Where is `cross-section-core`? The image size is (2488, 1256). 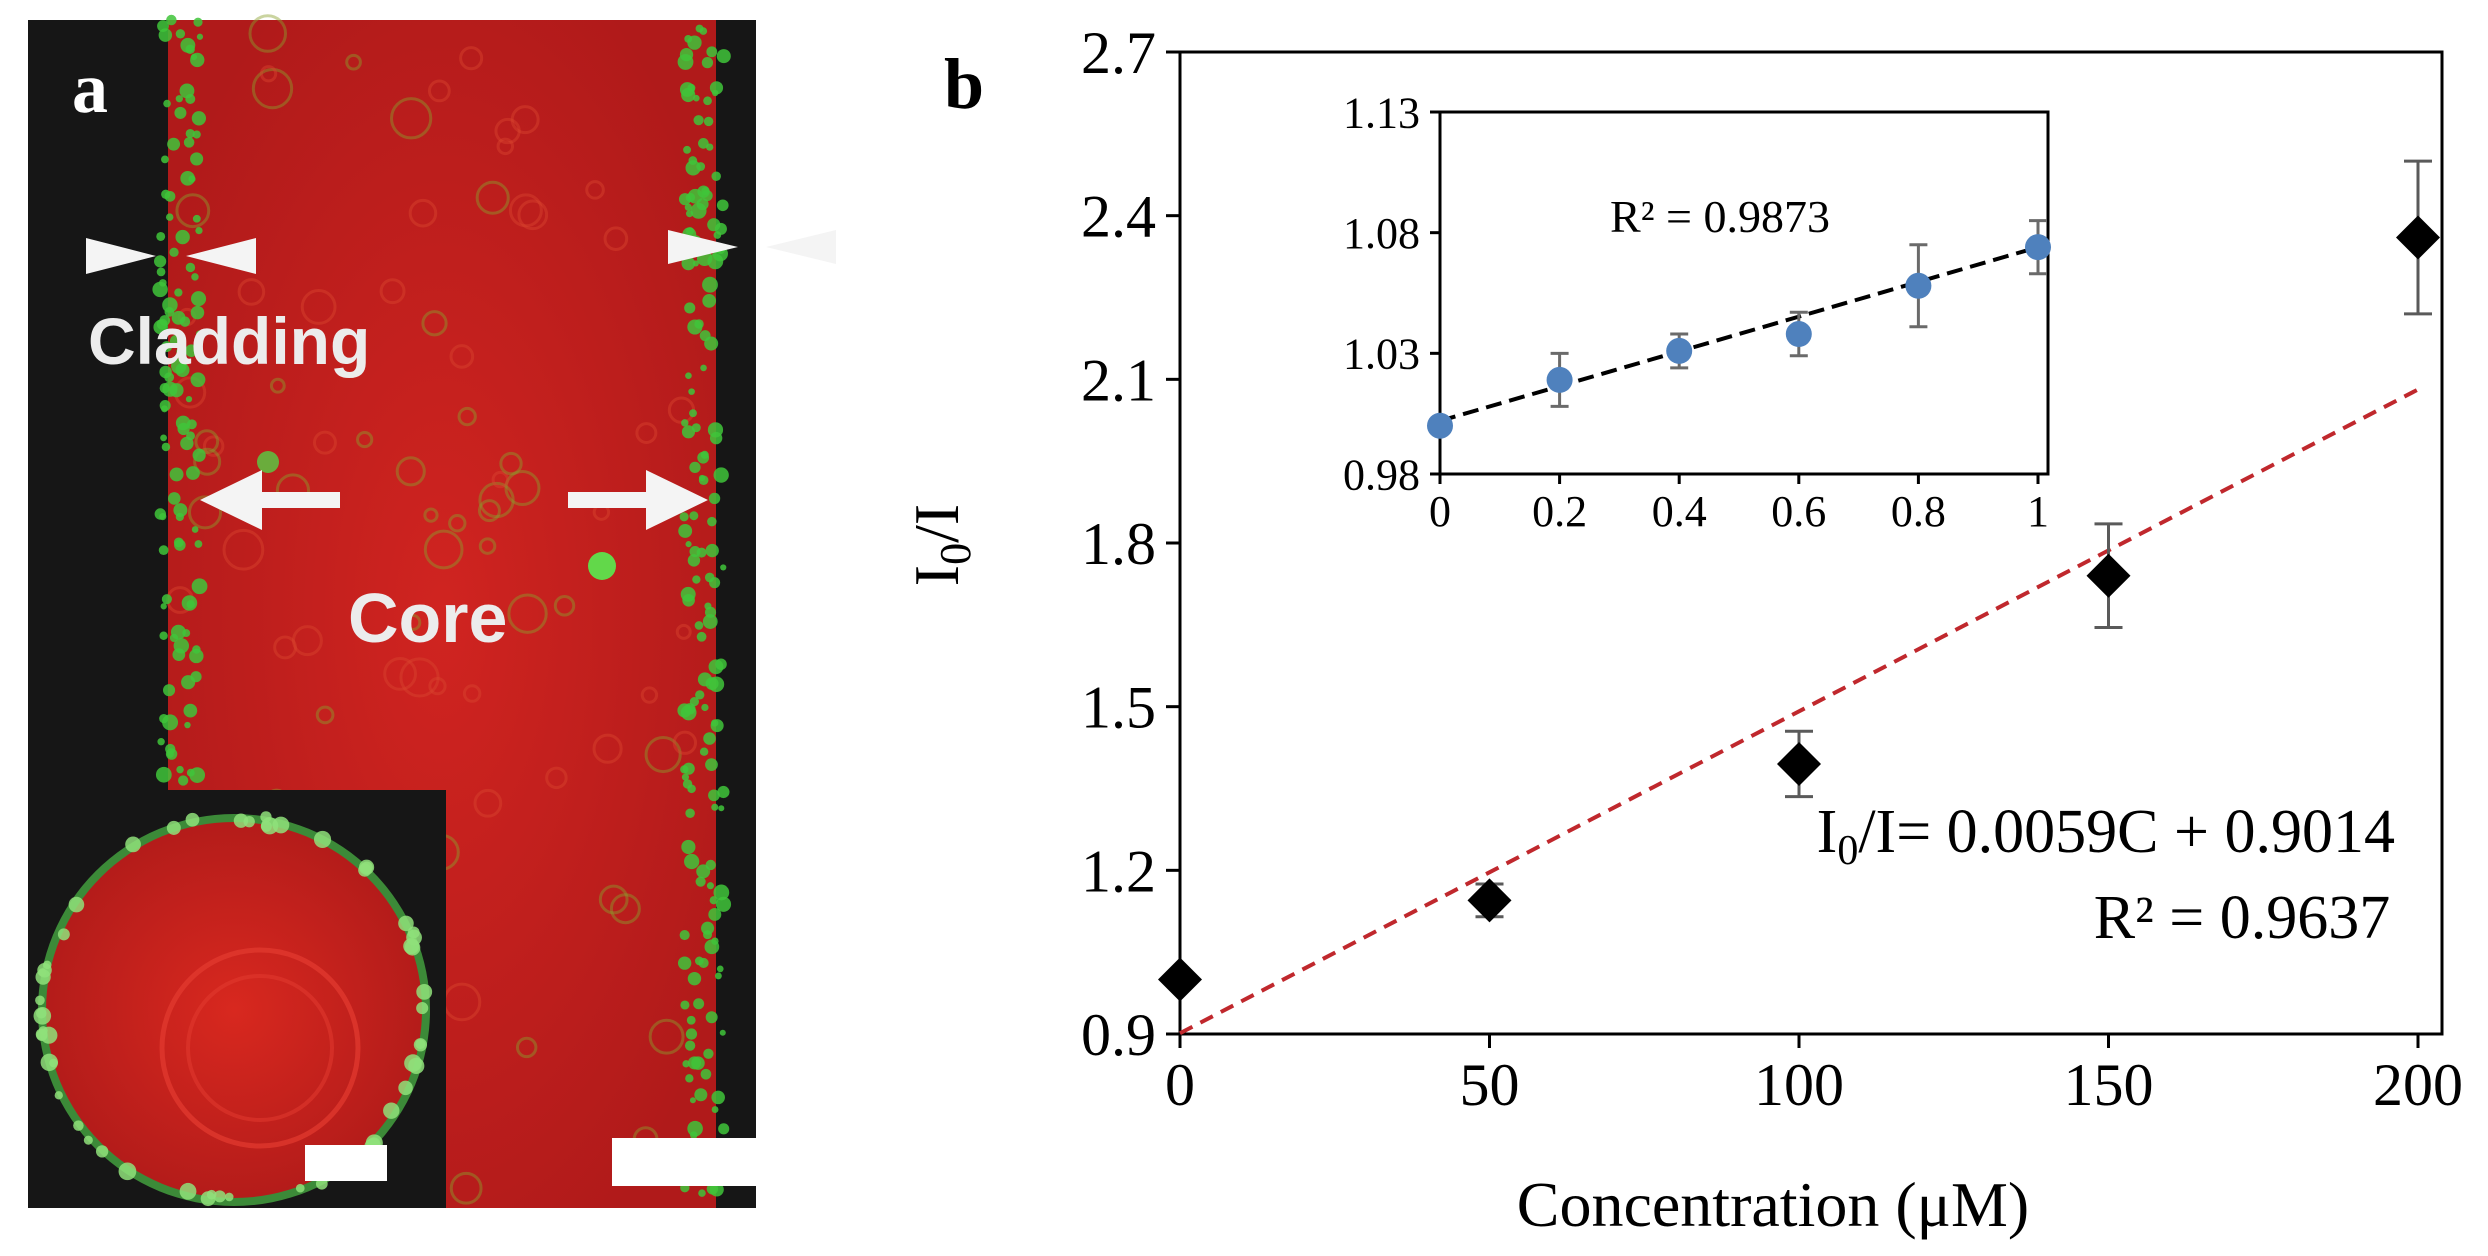 cross-section-core is located at coordinates (234, 1010).